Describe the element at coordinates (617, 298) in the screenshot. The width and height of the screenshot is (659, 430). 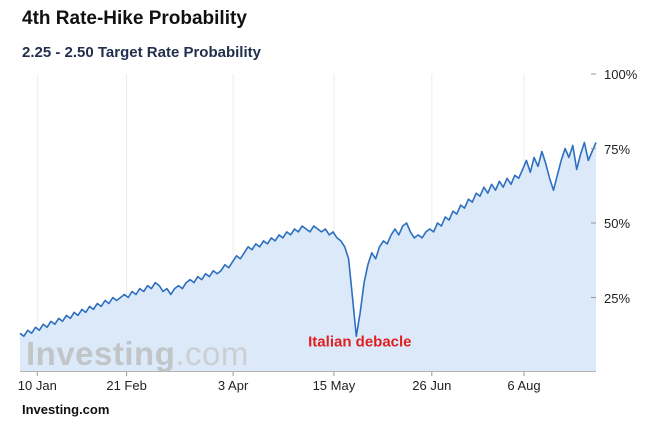
I see `y-axis-tick-label: 25%` at that location.